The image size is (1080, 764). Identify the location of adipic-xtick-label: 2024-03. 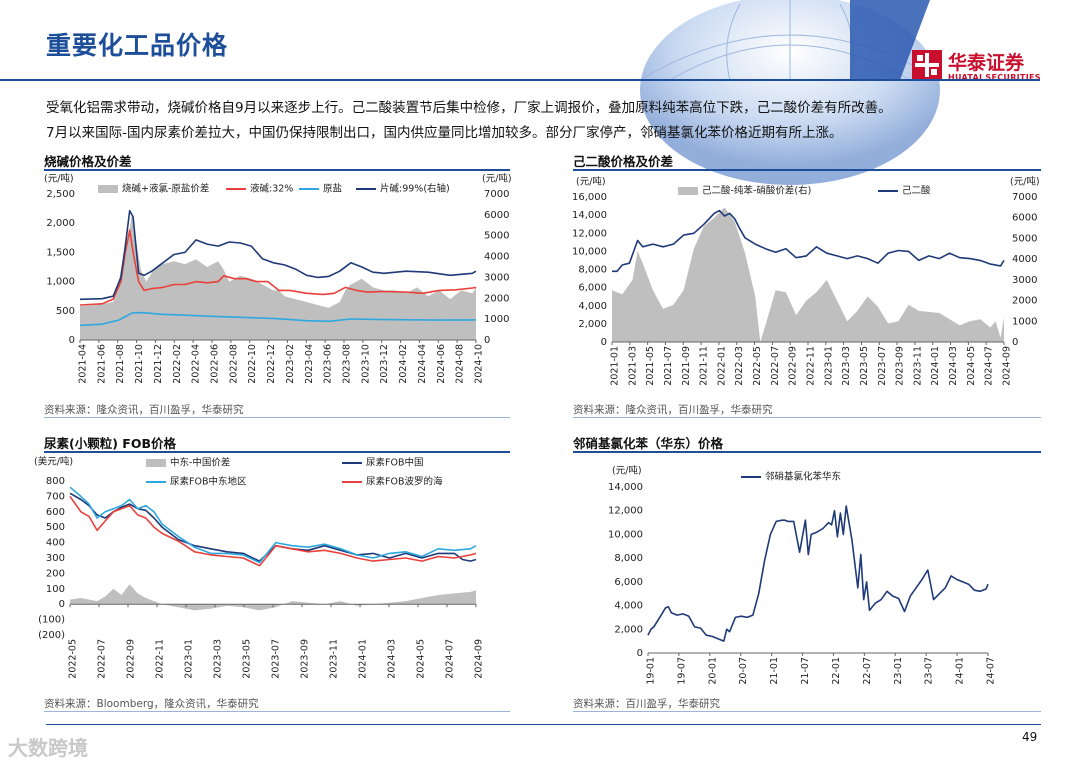
(953, 366).